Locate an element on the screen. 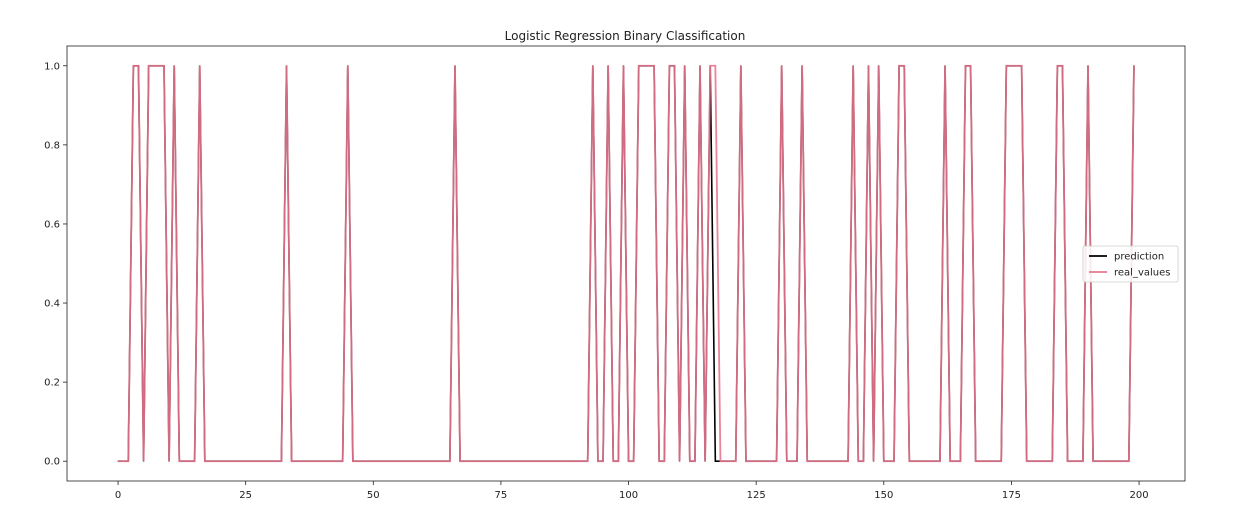 The height and width of the screenshot is (527, 1245). legend-label-prediction: prediction is located at coordinates (1139, 257).